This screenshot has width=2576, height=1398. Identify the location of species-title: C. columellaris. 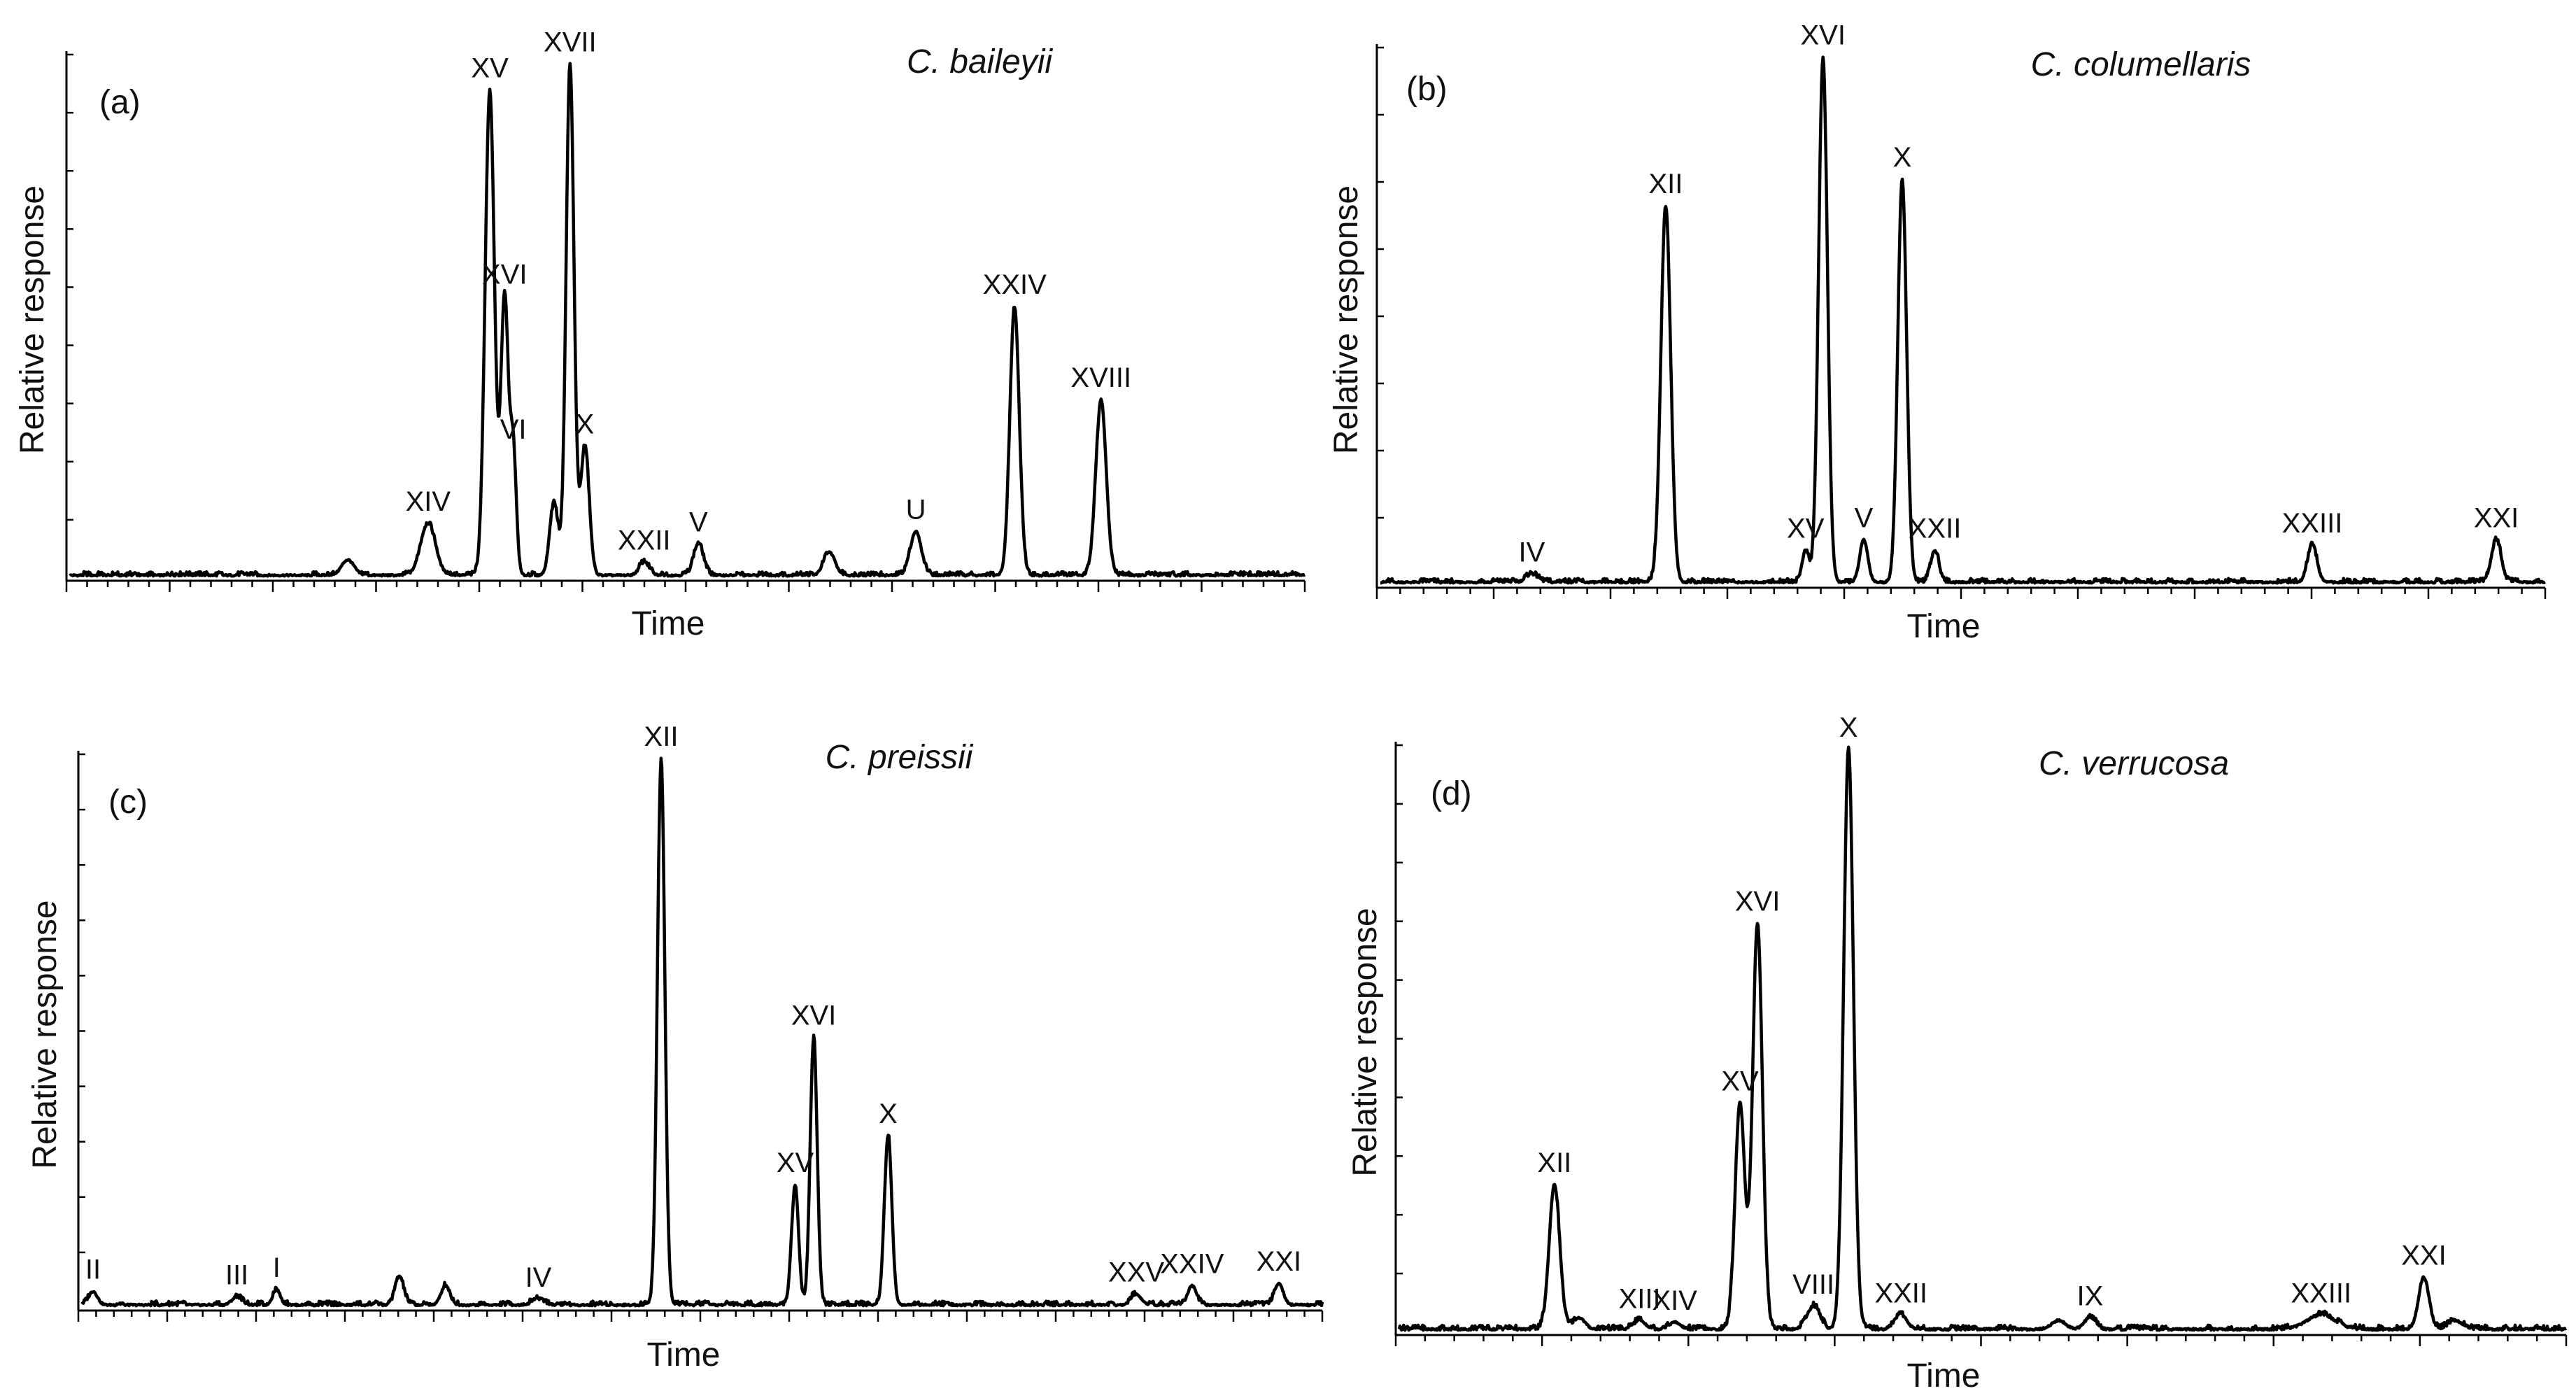
(2141, 64).